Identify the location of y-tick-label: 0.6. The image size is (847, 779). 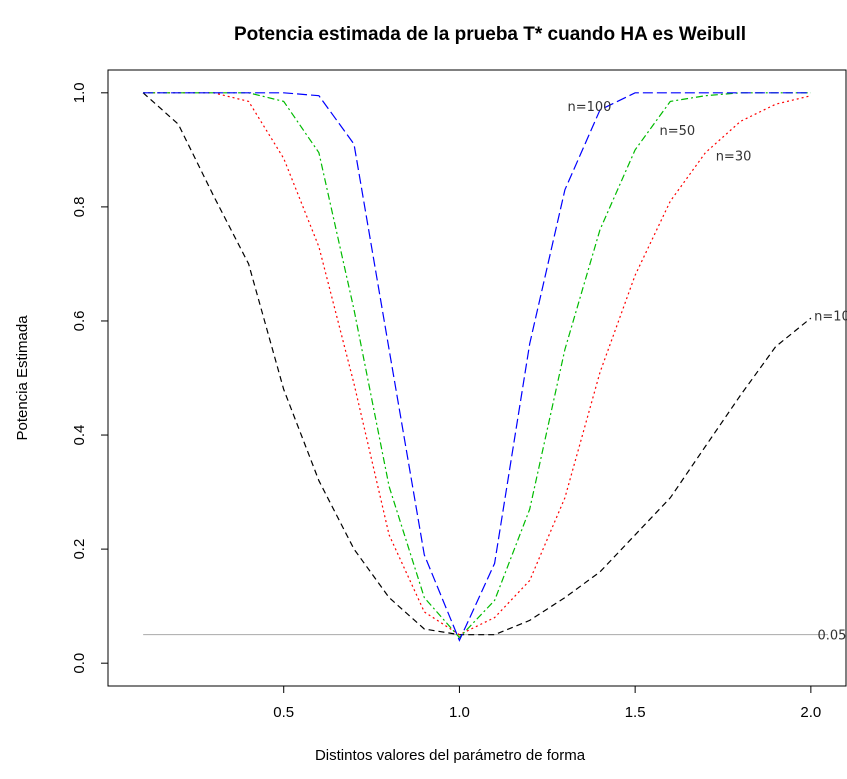
(79, 321).